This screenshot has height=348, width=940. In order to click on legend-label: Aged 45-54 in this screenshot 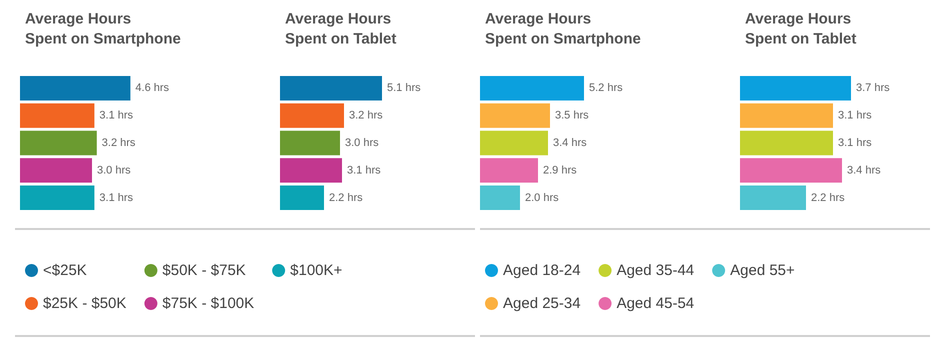, I will do `click(655, 303)`.